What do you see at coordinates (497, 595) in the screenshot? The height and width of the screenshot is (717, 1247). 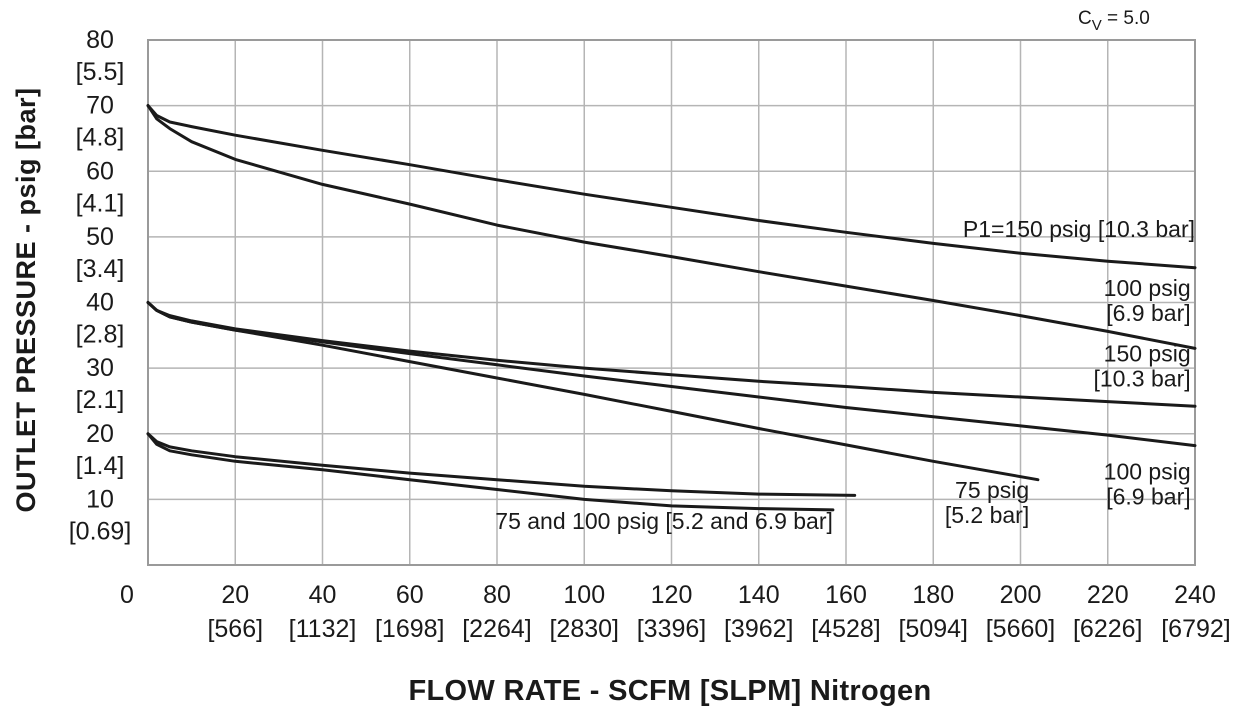 I see `x-tick-label: 80` at bounding box center [497, 595].